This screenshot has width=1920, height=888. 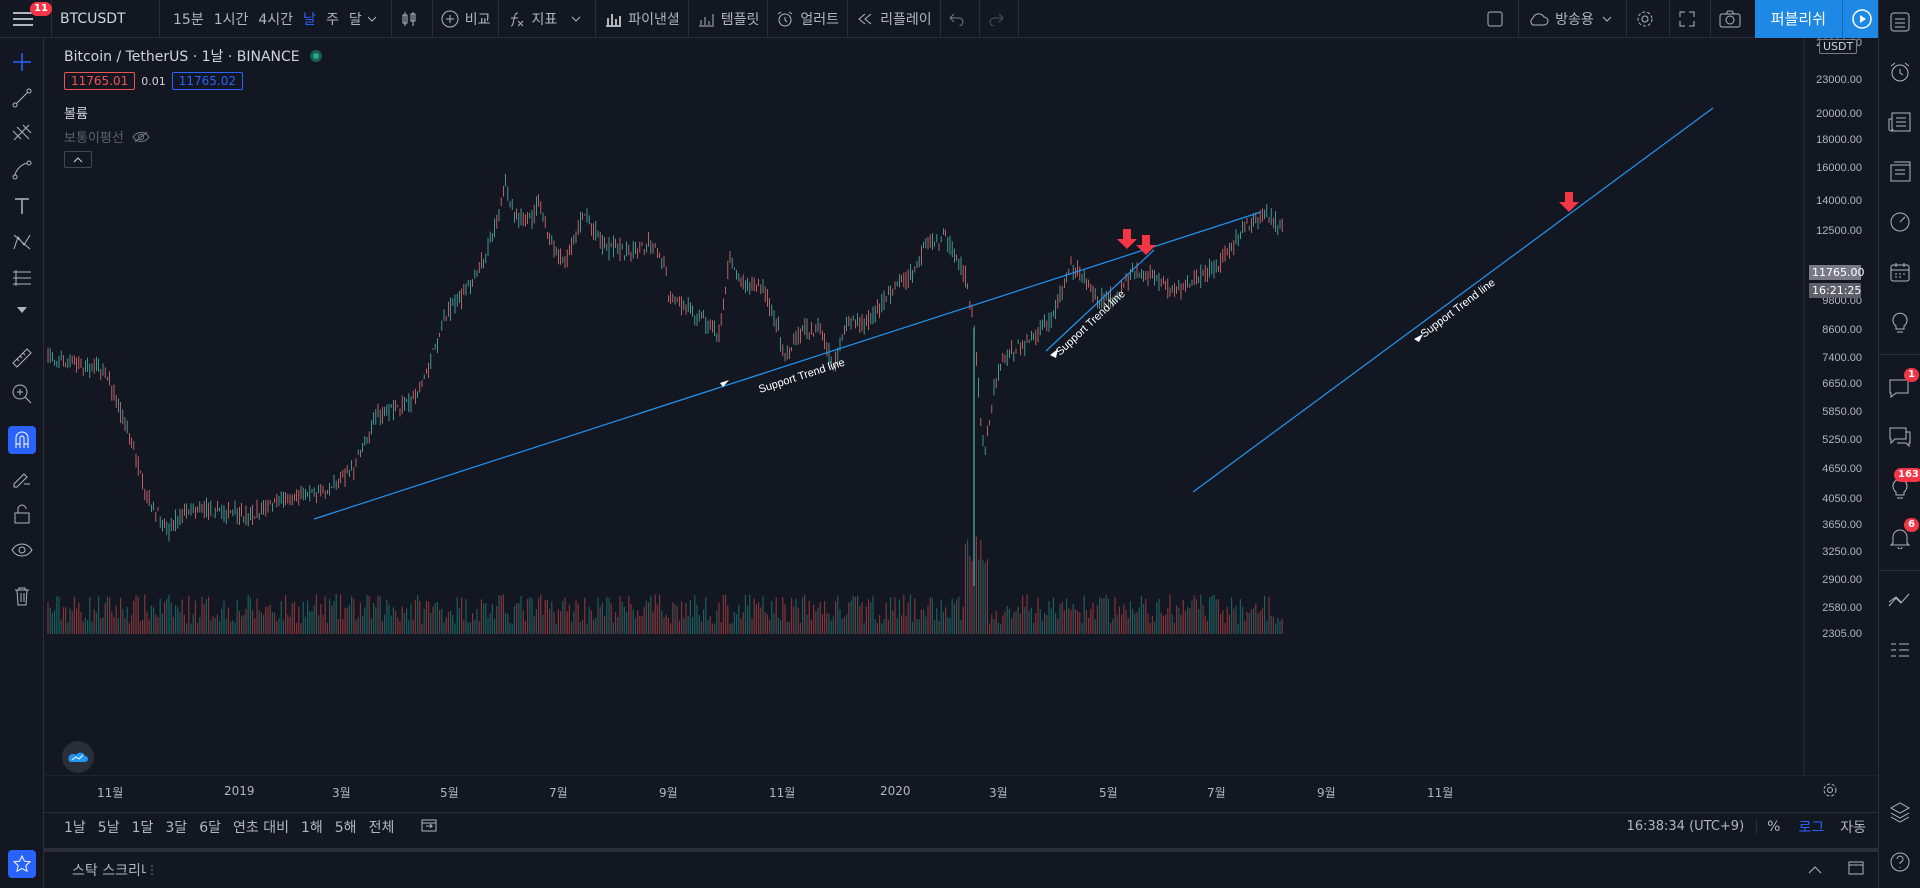 I want to click on pattern-tool, so click(x=22, y=242).